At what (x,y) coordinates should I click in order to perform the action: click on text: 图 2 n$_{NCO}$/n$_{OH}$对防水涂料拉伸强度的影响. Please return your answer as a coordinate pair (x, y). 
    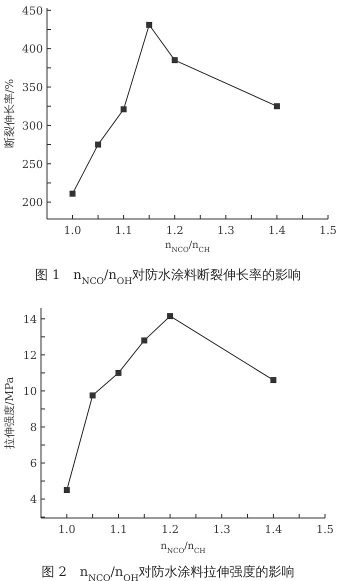
    Looking at the image, I should click on (168, 572).